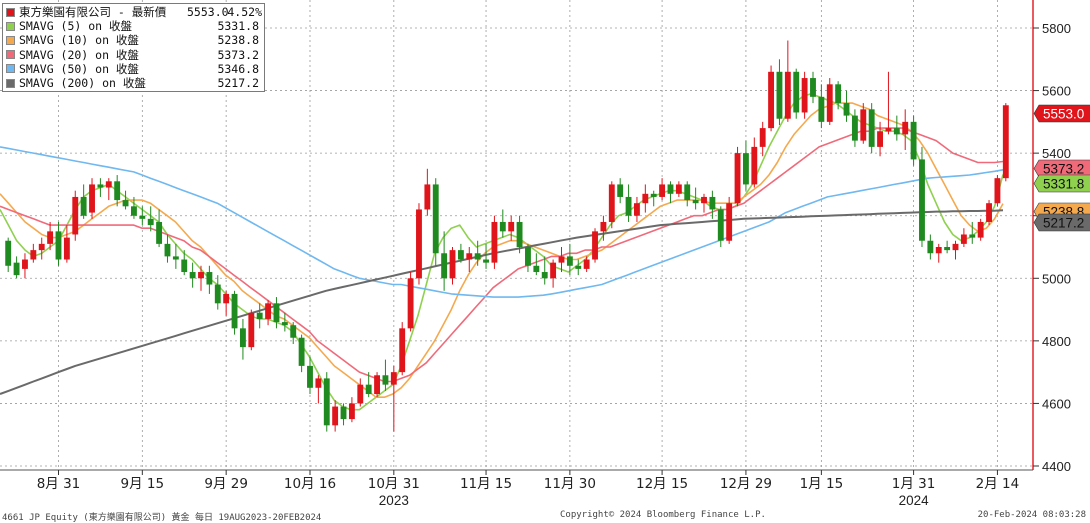  I want to click on legend-item-name: 東方樂園有限公司 - 最新價, so click(93, 12).